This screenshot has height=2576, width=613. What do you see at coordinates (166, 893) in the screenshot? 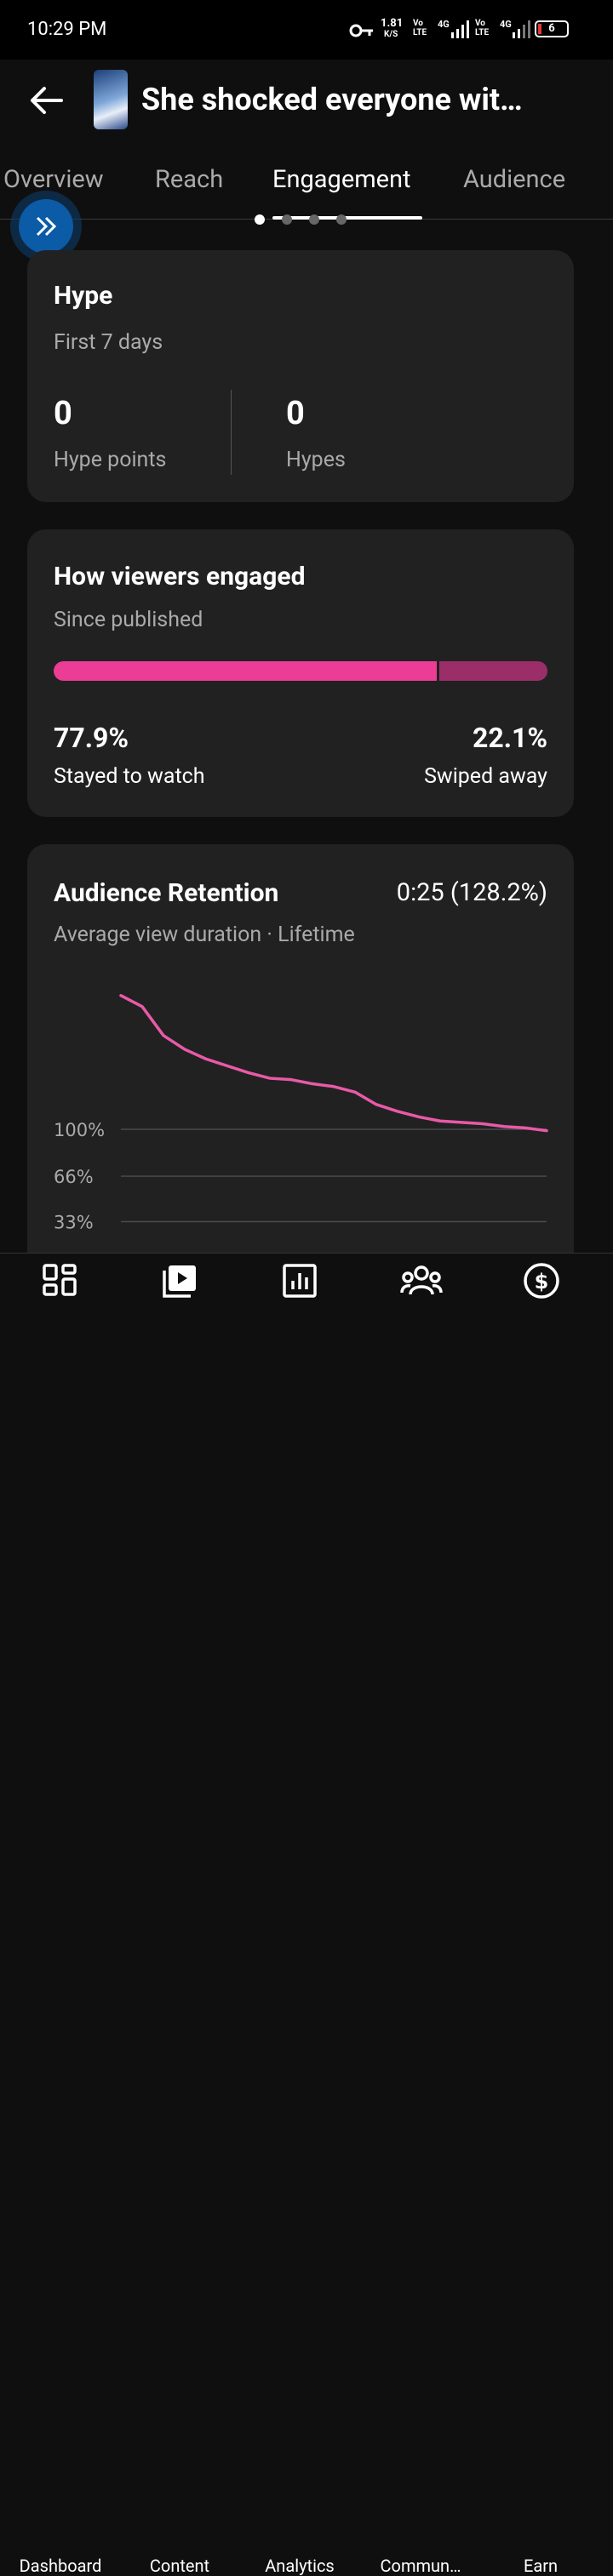
I see `card-title: Audience Retention` at bounding box center [166, 893].